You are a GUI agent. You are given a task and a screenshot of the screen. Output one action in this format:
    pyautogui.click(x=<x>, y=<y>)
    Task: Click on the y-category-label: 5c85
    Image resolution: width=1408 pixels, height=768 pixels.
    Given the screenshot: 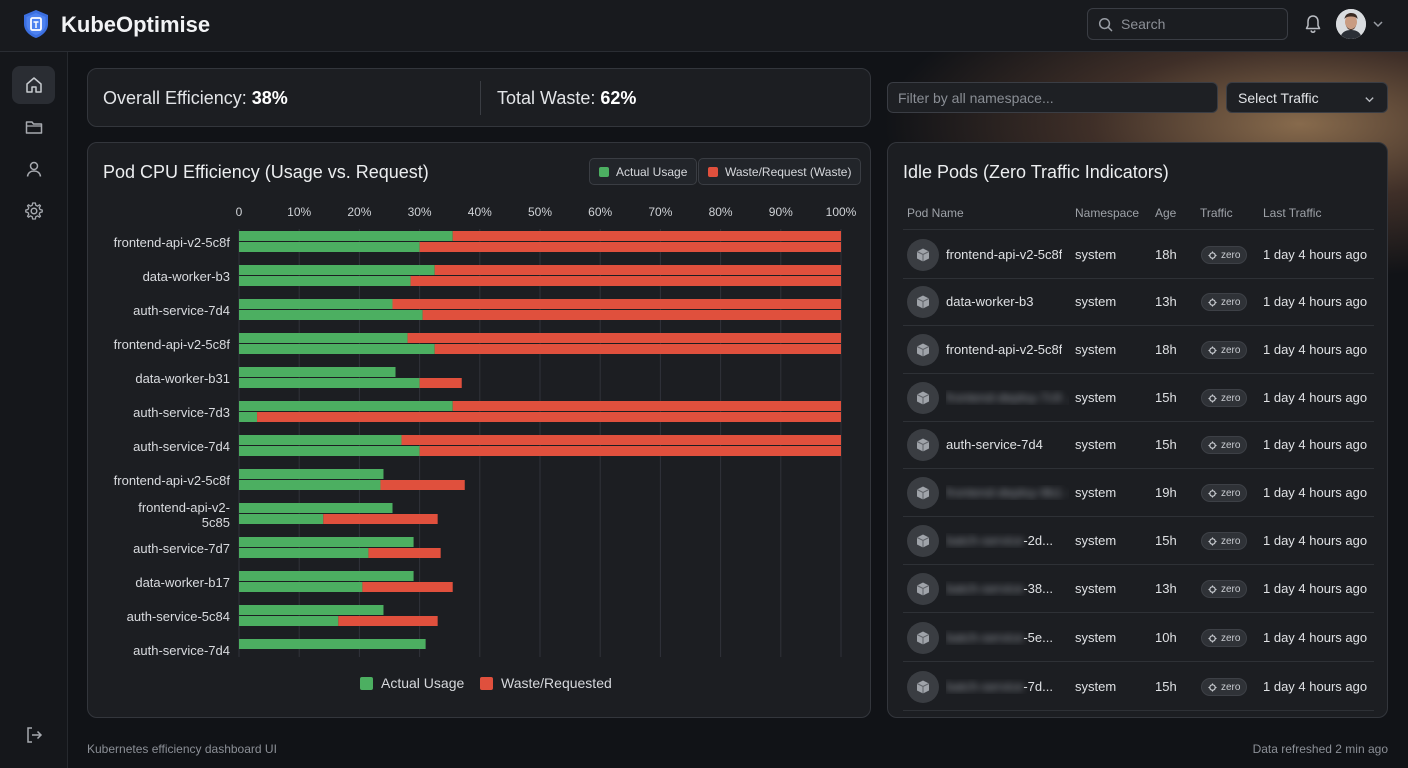 What is the action you would take?
    pyautogui.click(x=216, y=522)
    